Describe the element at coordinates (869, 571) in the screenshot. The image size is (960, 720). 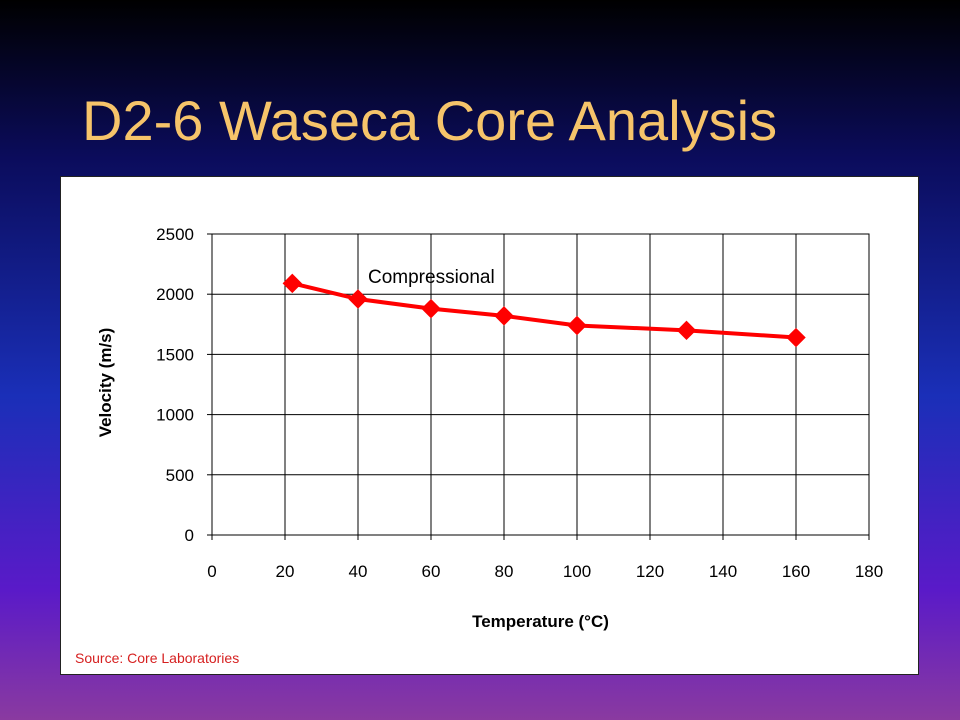
I see `x-tick-label: 180` at that location.